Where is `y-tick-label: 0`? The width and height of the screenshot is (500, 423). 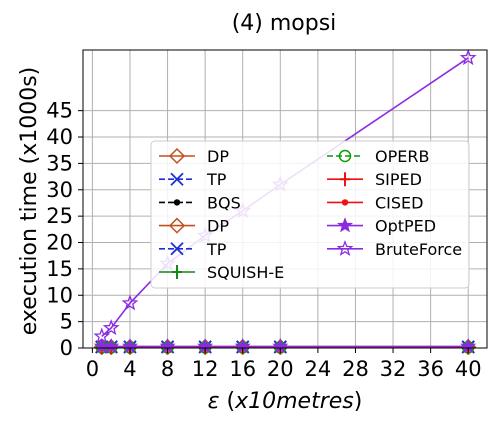 y-tick-label: 0 is located at coordinates (66, 348).